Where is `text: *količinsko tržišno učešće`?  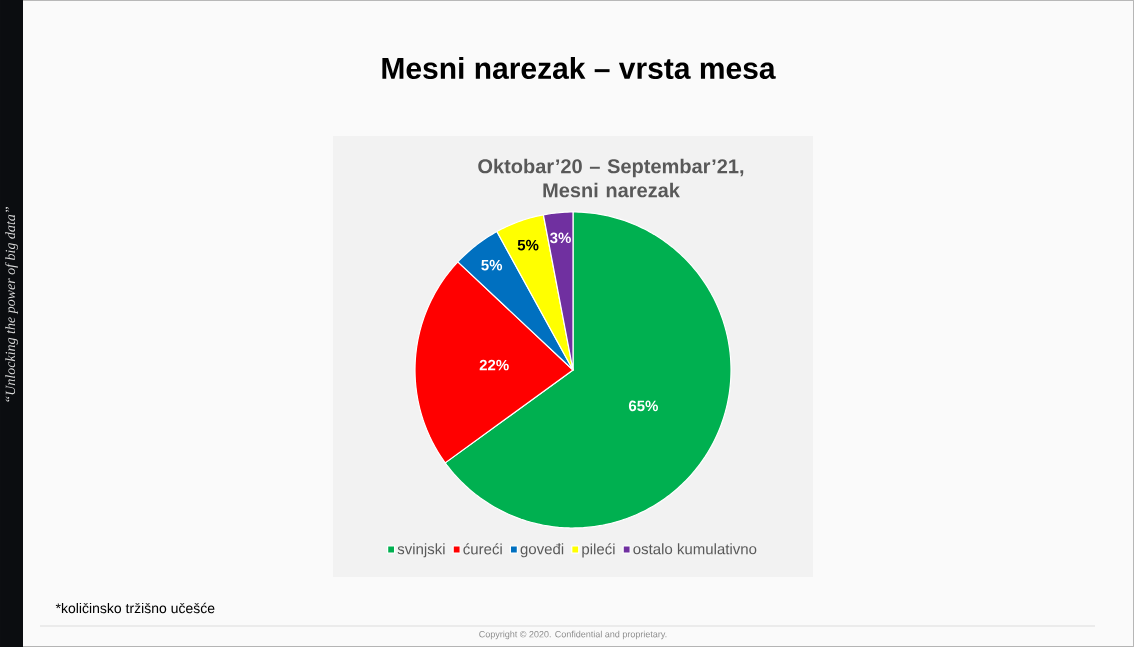
text: *količinsko tržišno učešće is located at coordinates (135, 608).